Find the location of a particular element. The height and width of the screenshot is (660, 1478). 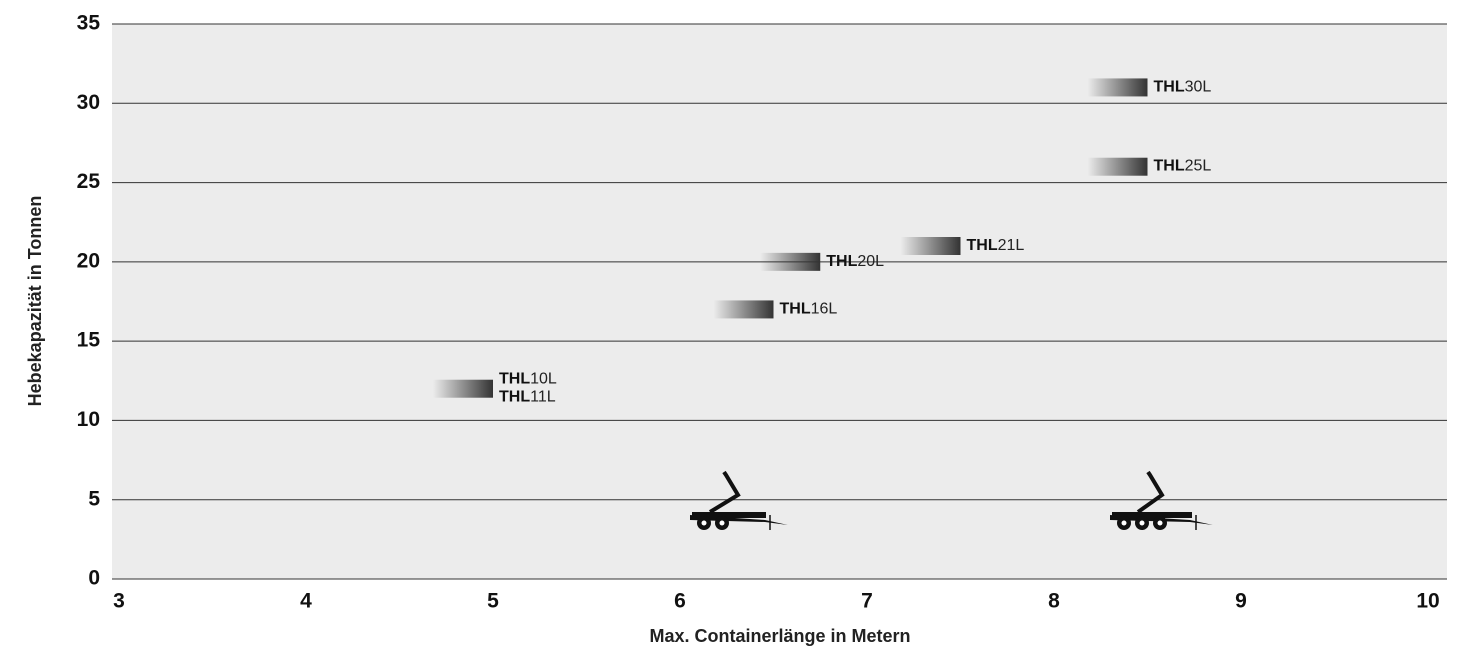

point-label: THL25L is located at coordinates (1183, 166).